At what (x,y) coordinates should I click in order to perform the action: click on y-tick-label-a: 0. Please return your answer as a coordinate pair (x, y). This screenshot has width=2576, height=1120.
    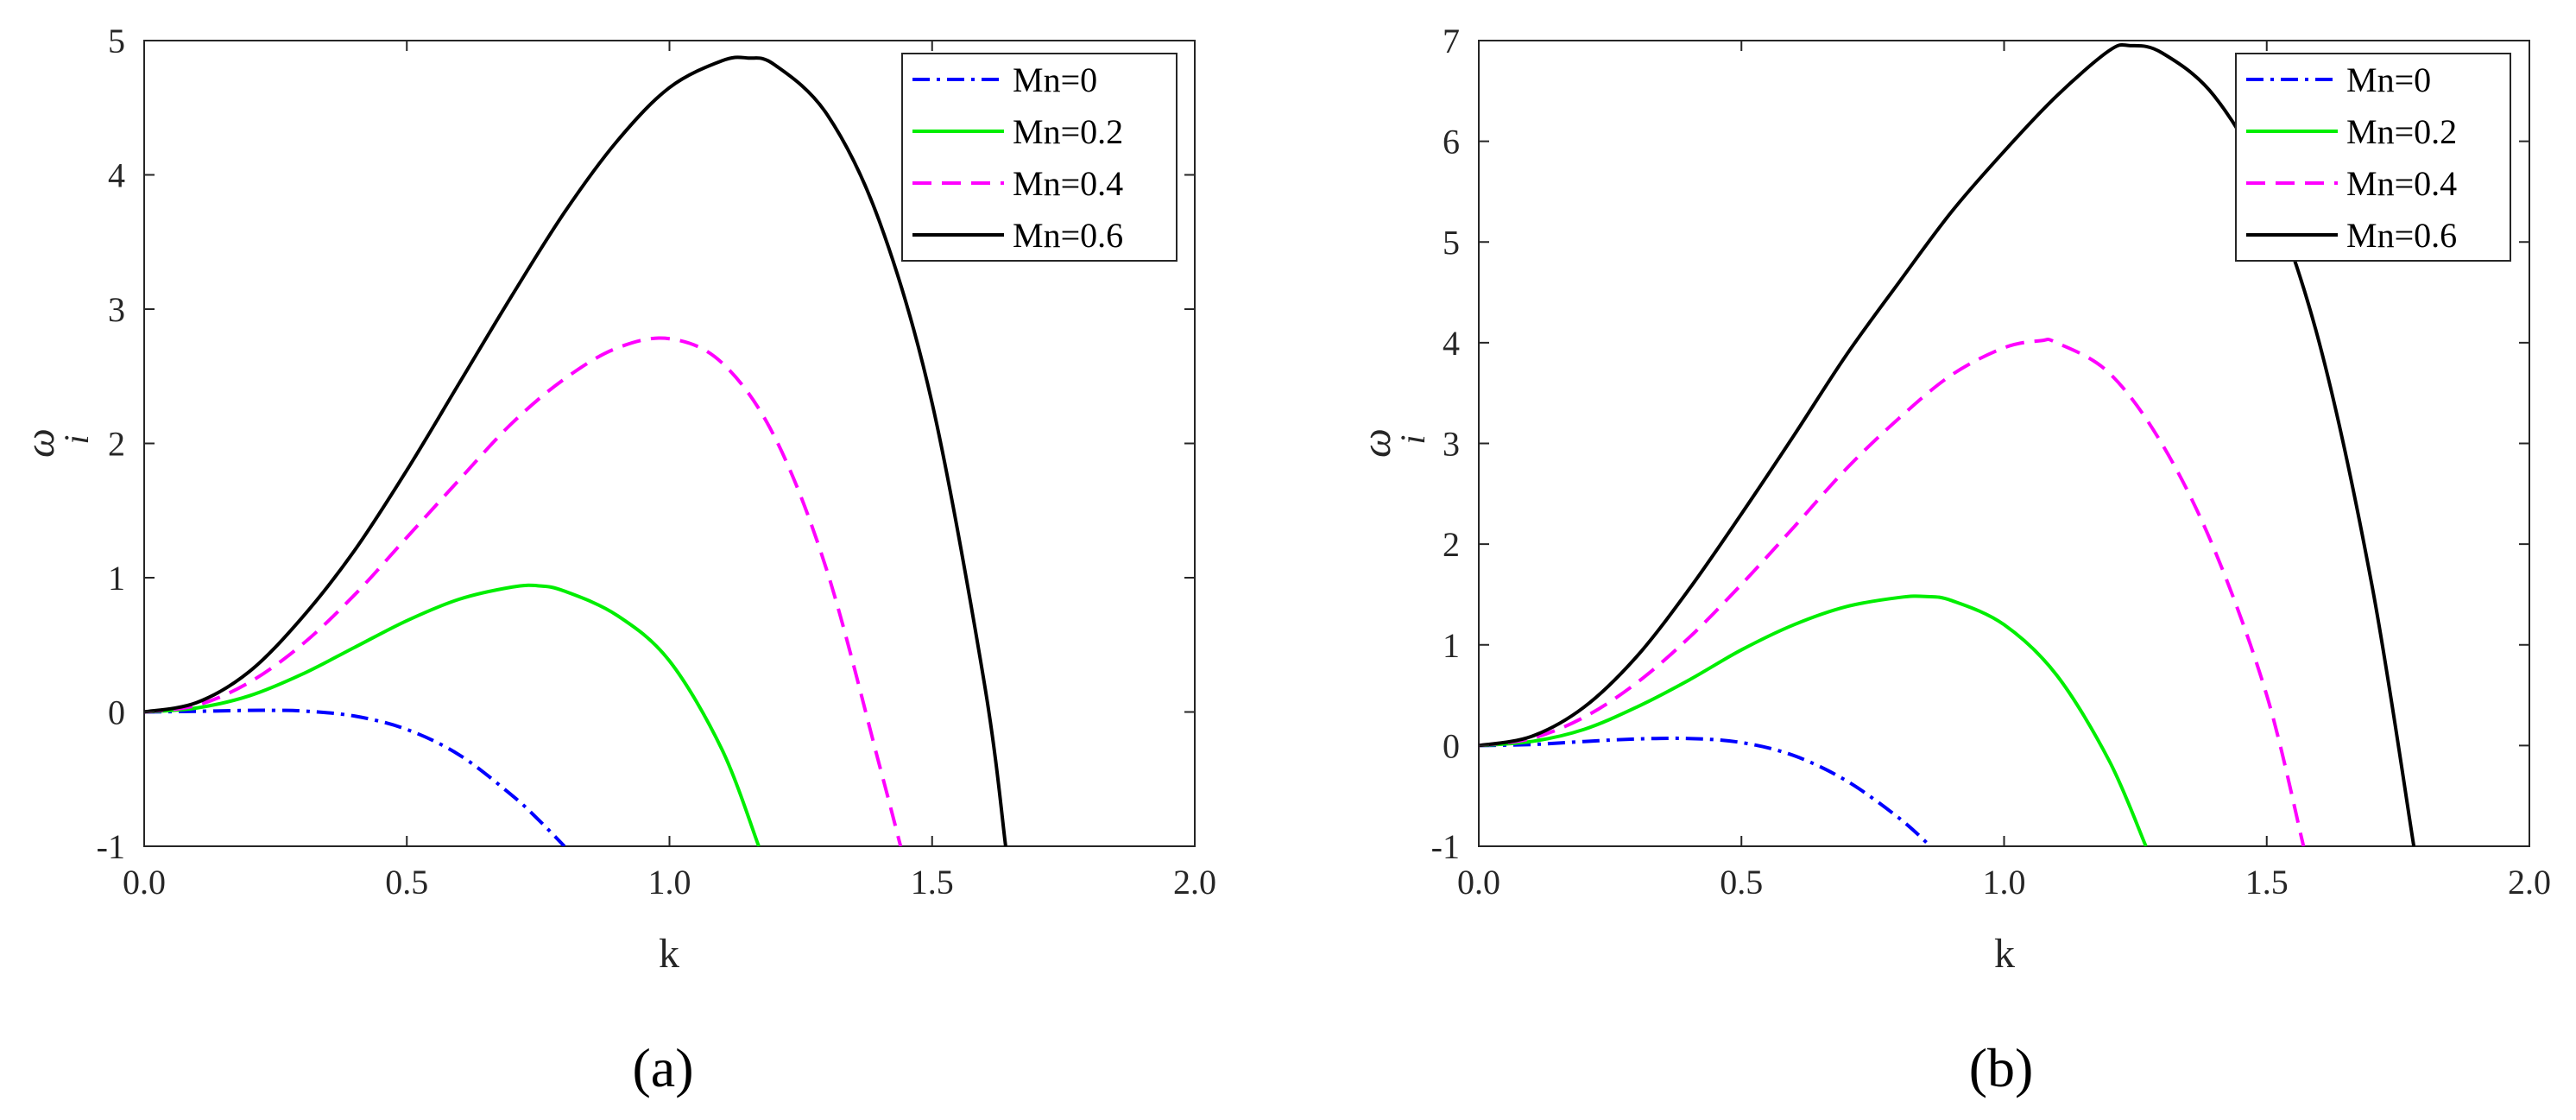
    Looking at the image, I should click on (116, 712).